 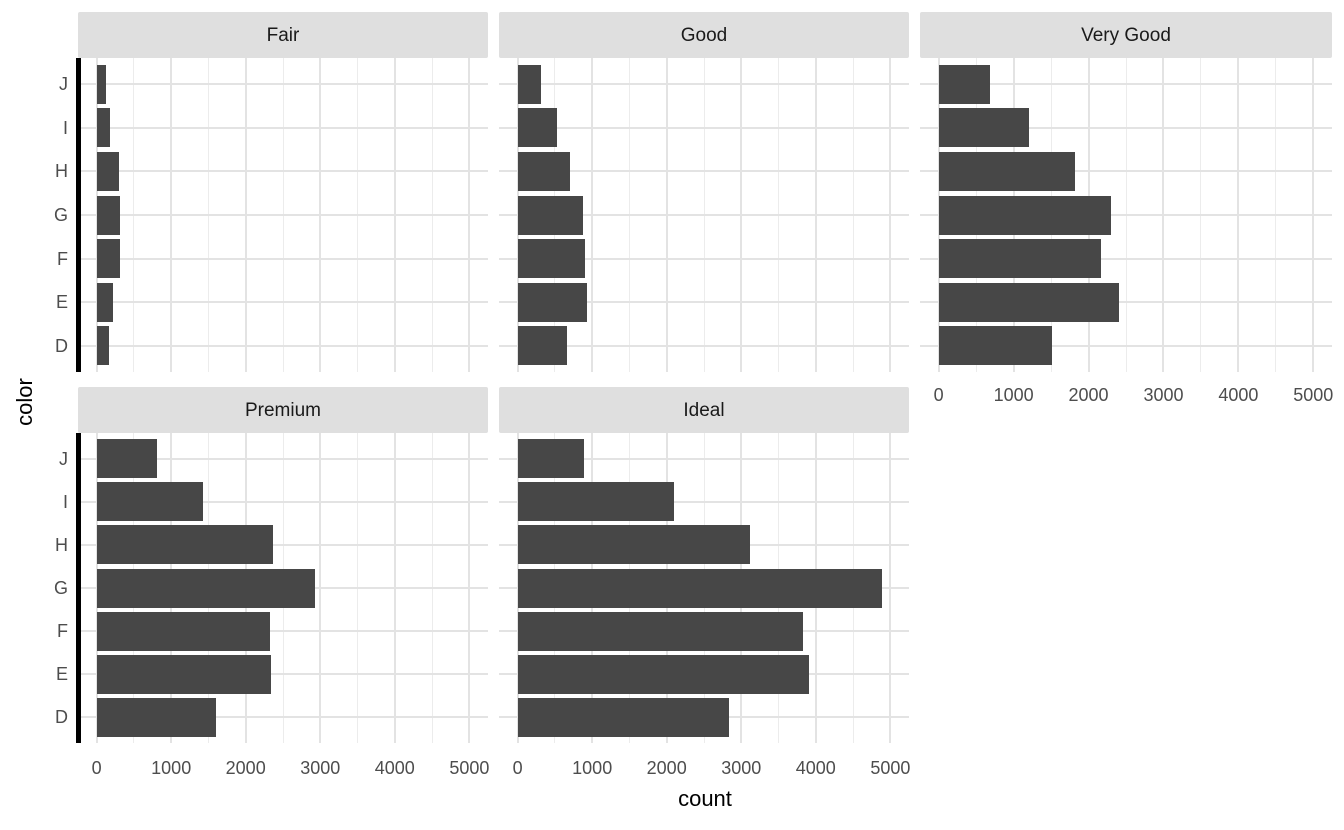 I want to click on bar-good-d, so click(x=542, y=346).